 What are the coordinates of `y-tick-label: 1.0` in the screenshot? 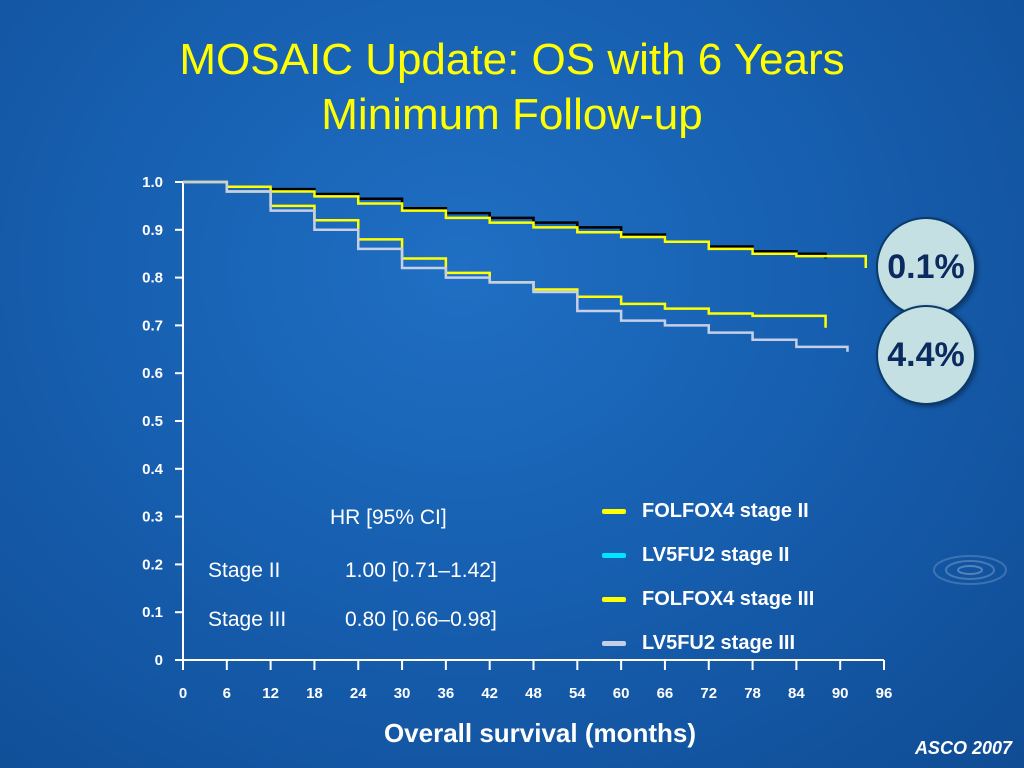 It's located at (152, 182).